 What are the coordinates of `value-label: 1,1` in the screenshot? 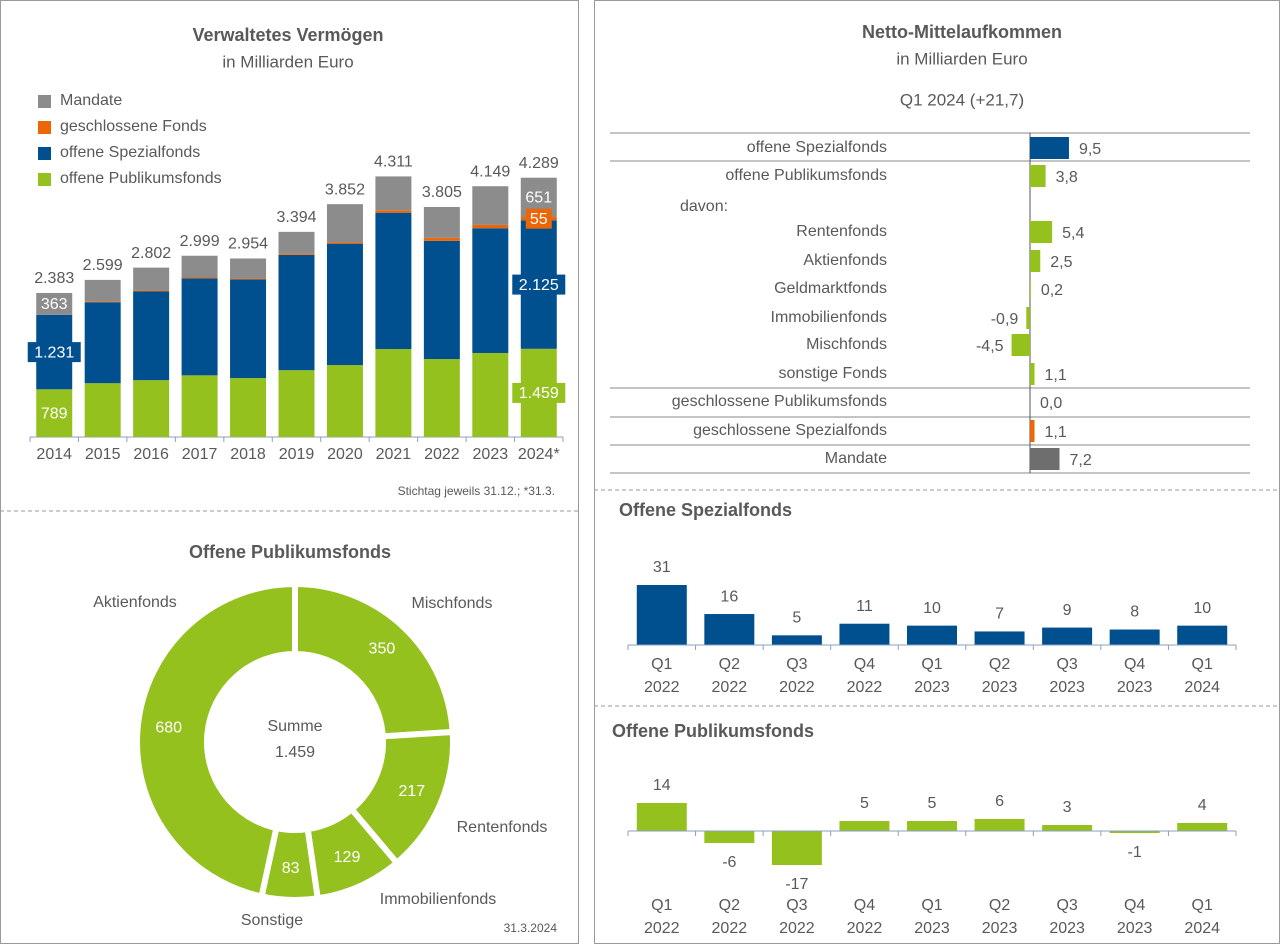 It's located at (1056, 375).